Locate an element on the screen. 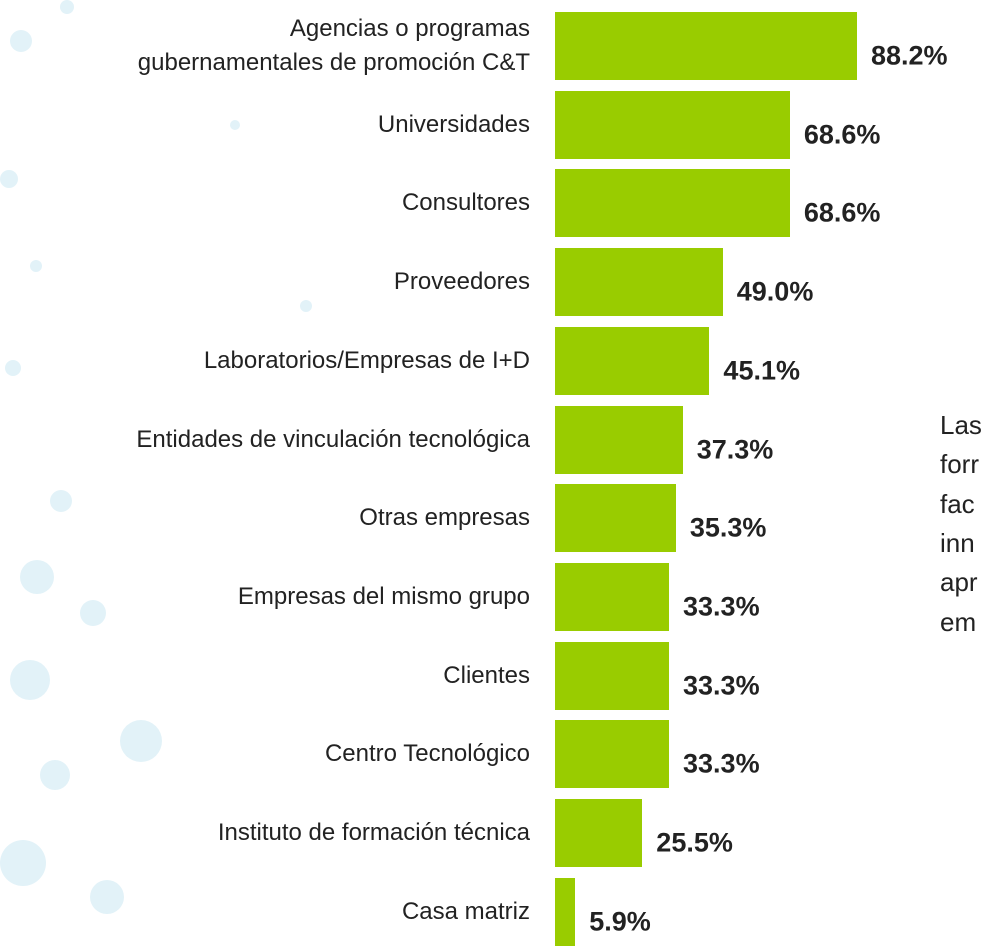  annotation-text: apr is located at coordinates (959, 582).